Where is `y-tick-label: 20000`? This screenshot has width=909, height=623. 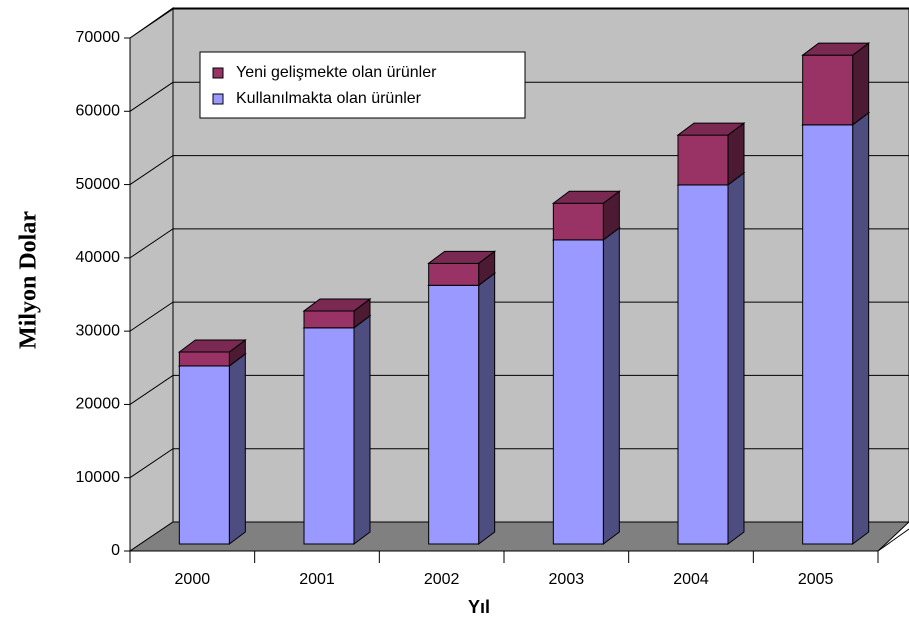 y-tick-label: 20000 is located at coordinates (98, 404).